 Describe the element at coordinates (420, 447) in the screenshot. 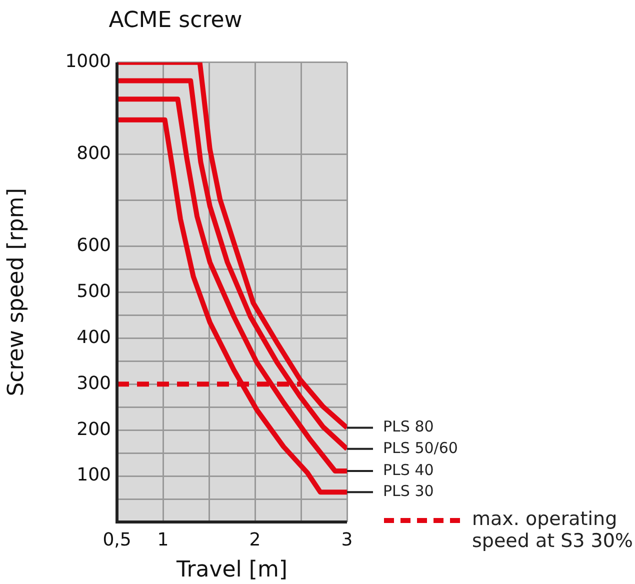

I see `text: PLS 50/60` at that location.